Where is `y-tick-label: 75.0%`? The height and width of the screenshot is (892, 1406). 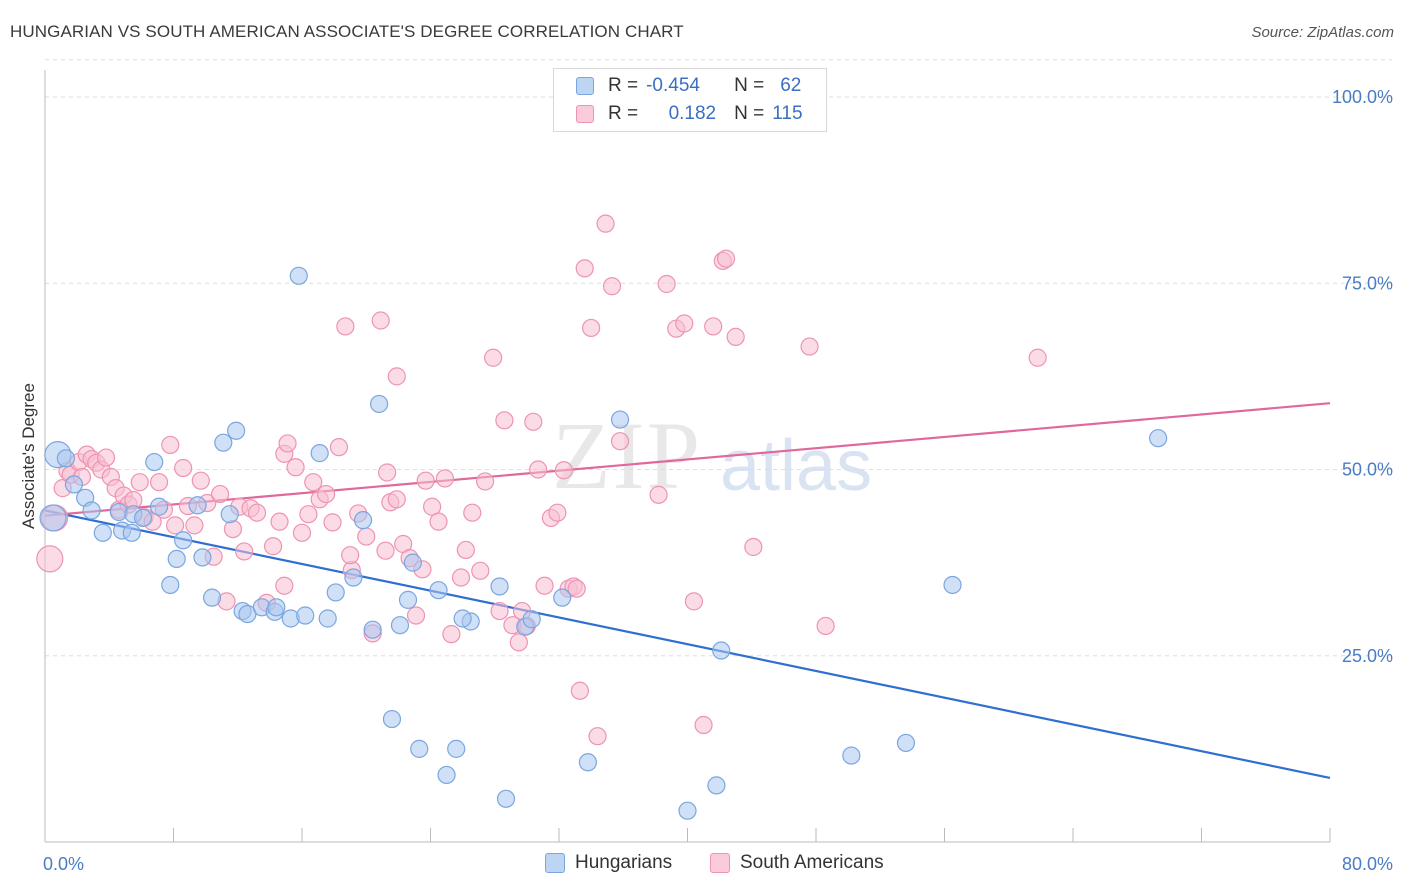
y-tick-label: 75.0% is located at coordinates (1367, 283).